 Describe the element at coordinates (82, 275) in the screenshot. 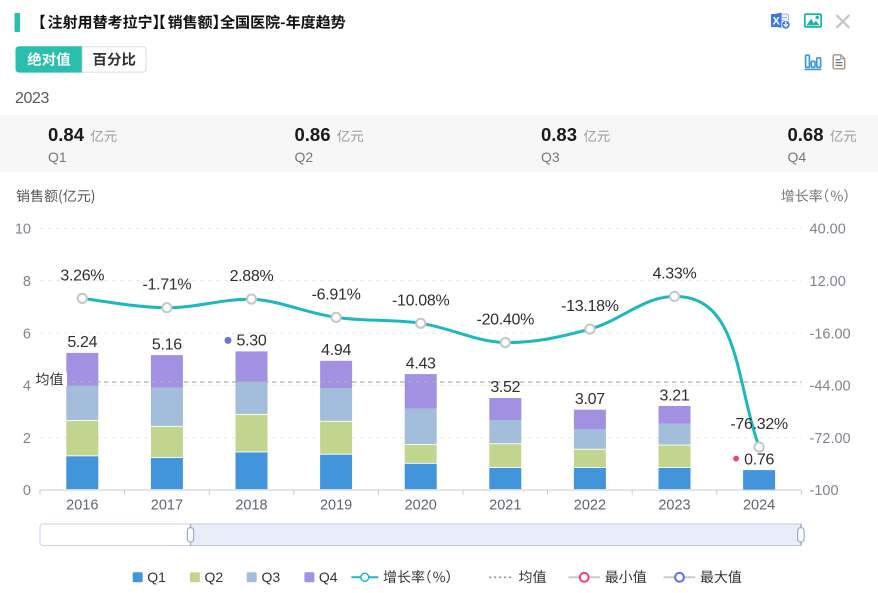

I see `svg-text: 3.26%` at that location.